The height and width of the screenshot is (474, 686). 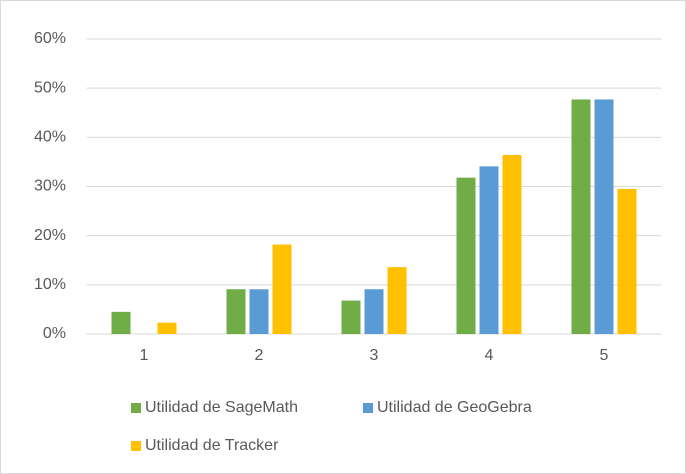 What do you see at coordinates (50, 137) in the screenshot?
I see `y-tick-label: 40%` at bounding box center [50, 137].